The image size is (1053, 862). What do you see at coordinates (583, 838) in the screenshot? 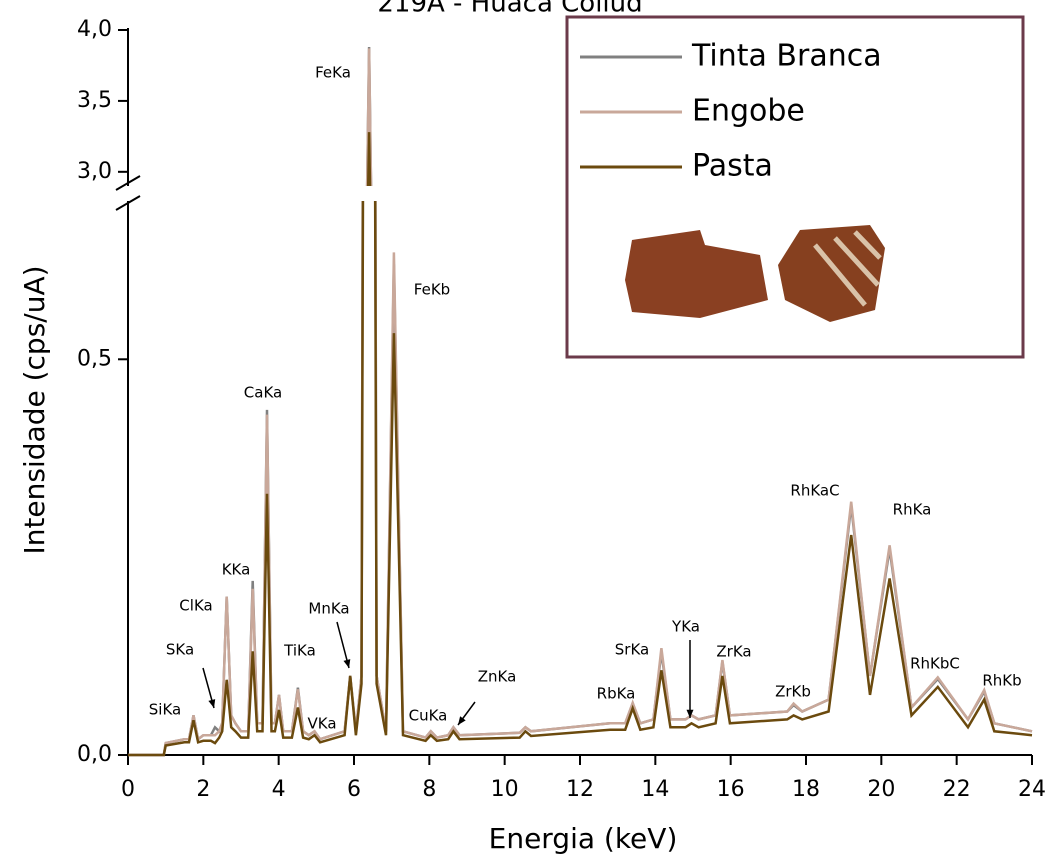
I see `x-axis-label: Energia (keV)` at bounding box center [583, 838].